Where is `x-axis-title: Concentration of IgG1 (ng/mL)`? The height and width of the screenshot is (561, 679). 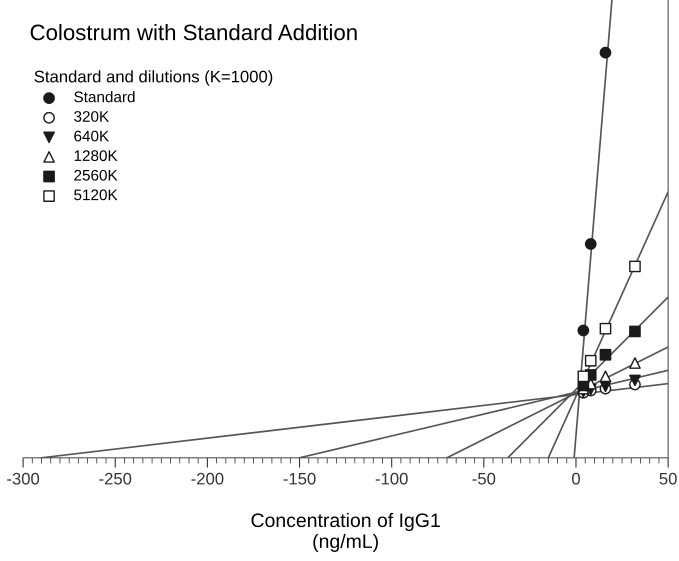
x-axis-title: Concentration of IgG1 (ng/mL) is located at coordinates (345, 532).